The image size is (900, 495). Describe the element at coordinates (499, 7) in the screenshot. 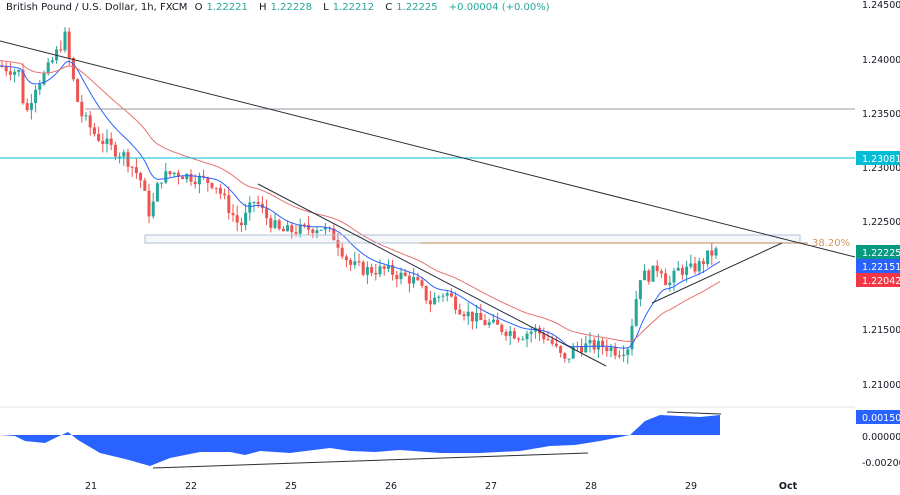

I see `ohlc-change: +0.00004 (+0.00%)` at that location.